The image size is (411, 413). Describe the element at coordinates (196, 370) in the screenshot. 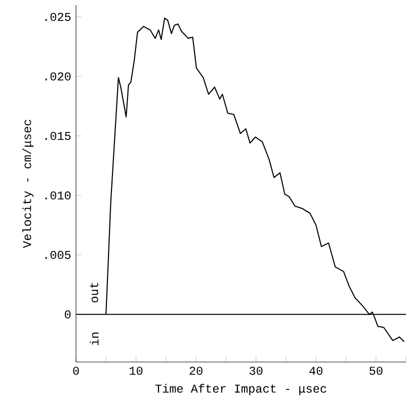

I see `x-tick-label: 20` at that location.